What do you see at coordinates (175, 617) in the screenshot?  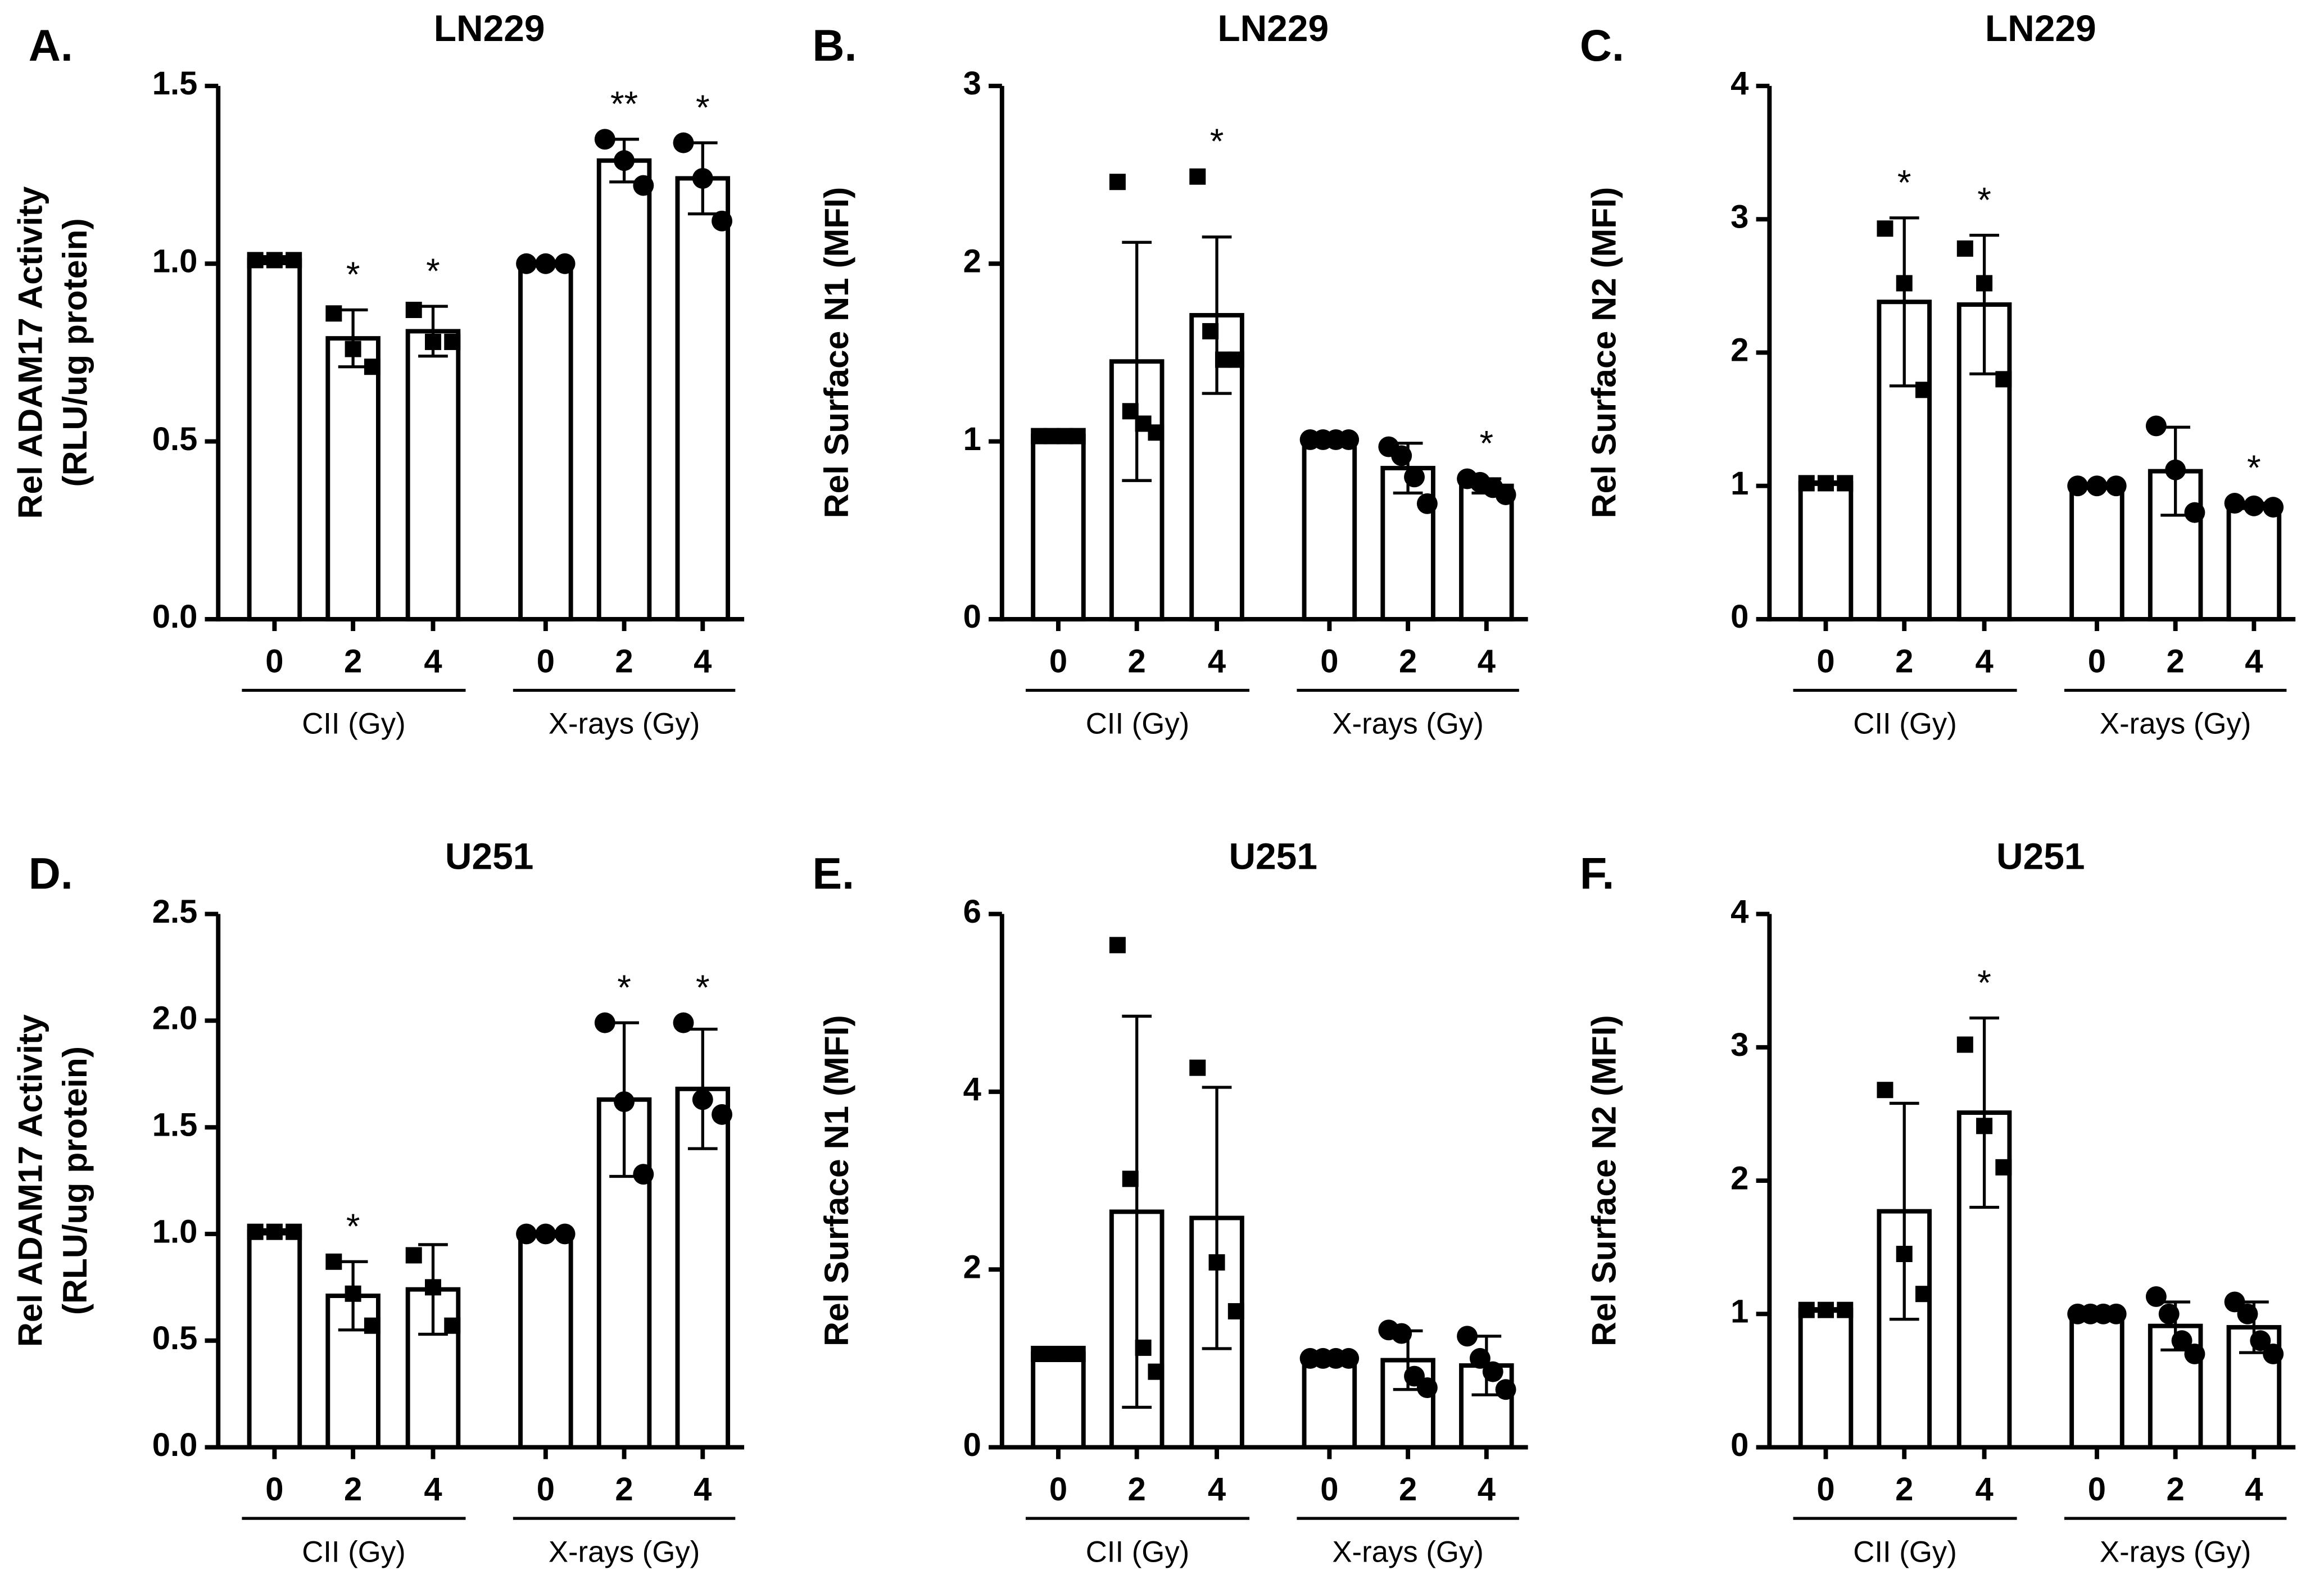 I see `y-tick-label: 0.0` at bounding box center [175, 617].